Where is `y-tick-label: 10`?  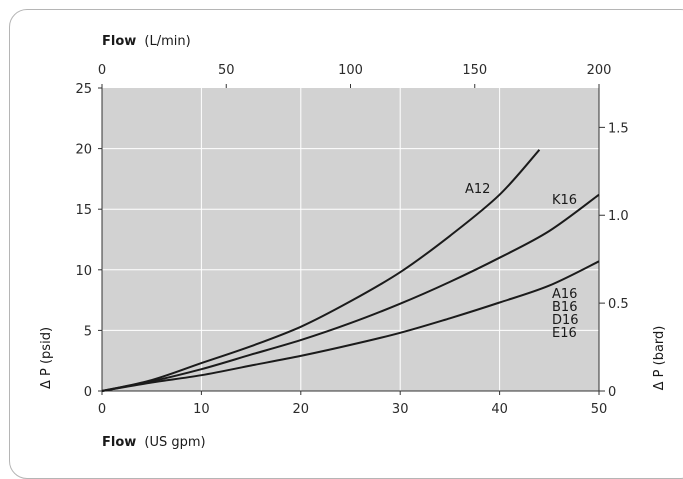 y-tick-label: 10 is located at coordinates (83, 271).